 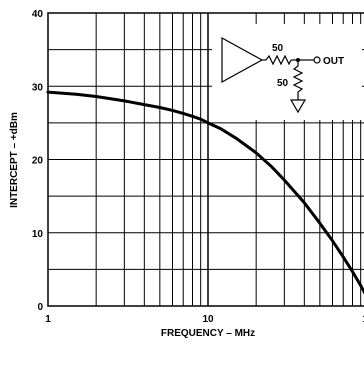 I want to click on x-tick-label-0: 1, so click(x=48, y=319).